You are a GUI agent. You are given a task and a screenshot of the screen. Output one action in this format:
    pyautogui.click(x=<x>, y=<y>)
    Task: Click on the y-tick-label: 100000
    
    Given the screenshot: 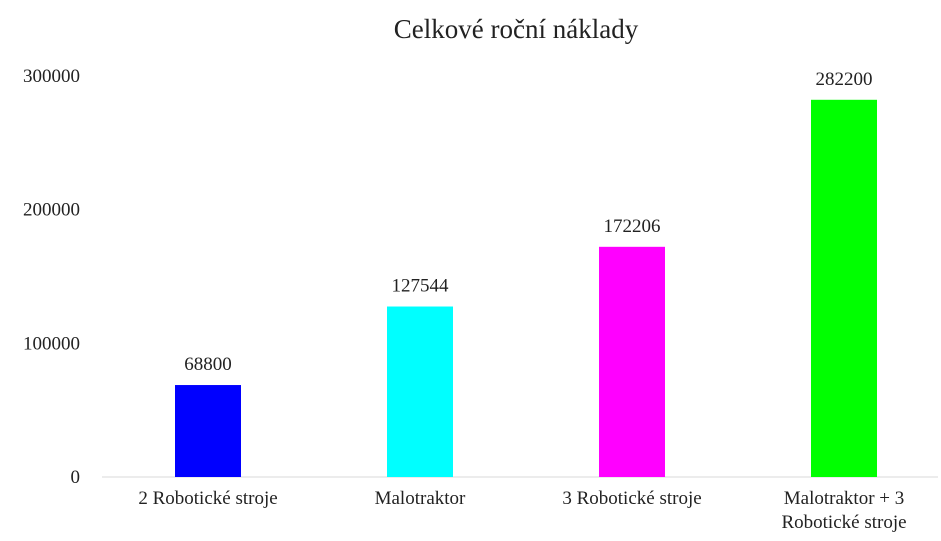 What is the action you would take?
    pyautogui.click(x=51, y=343)
    